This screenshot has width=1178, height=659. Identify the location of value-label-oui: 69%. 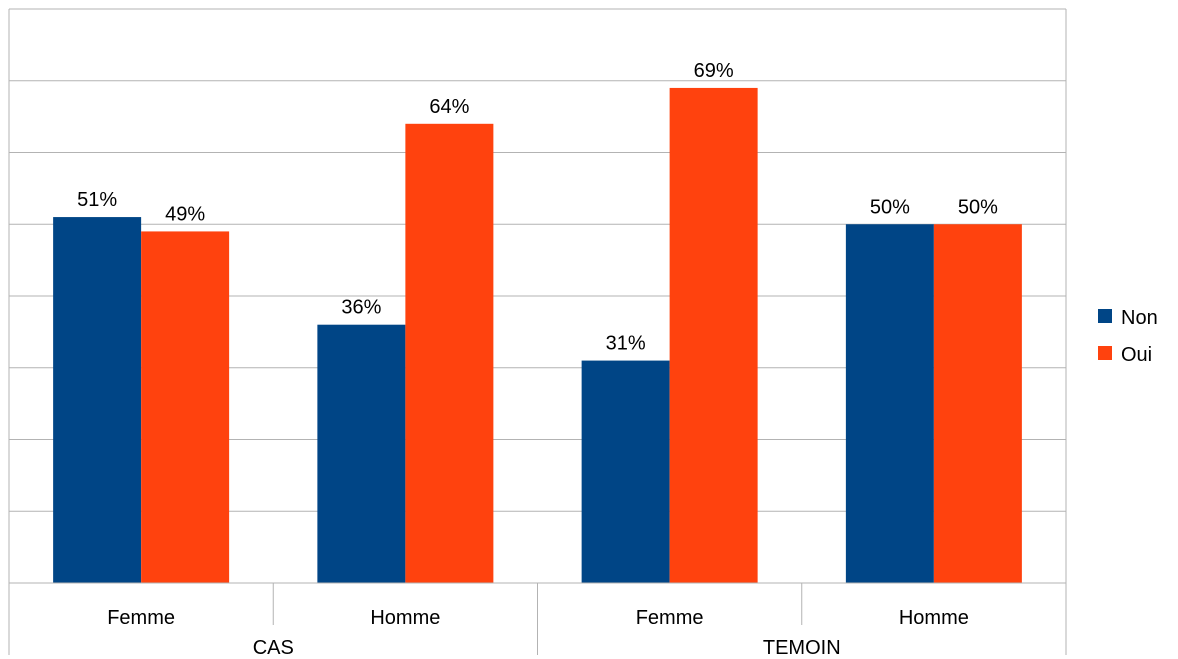
(714, 71).